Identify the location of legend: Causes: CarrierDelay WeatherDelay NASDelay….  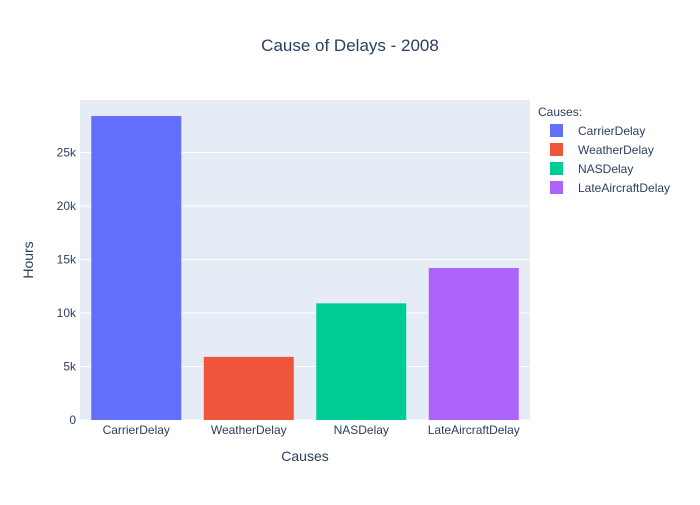
(604, 150).